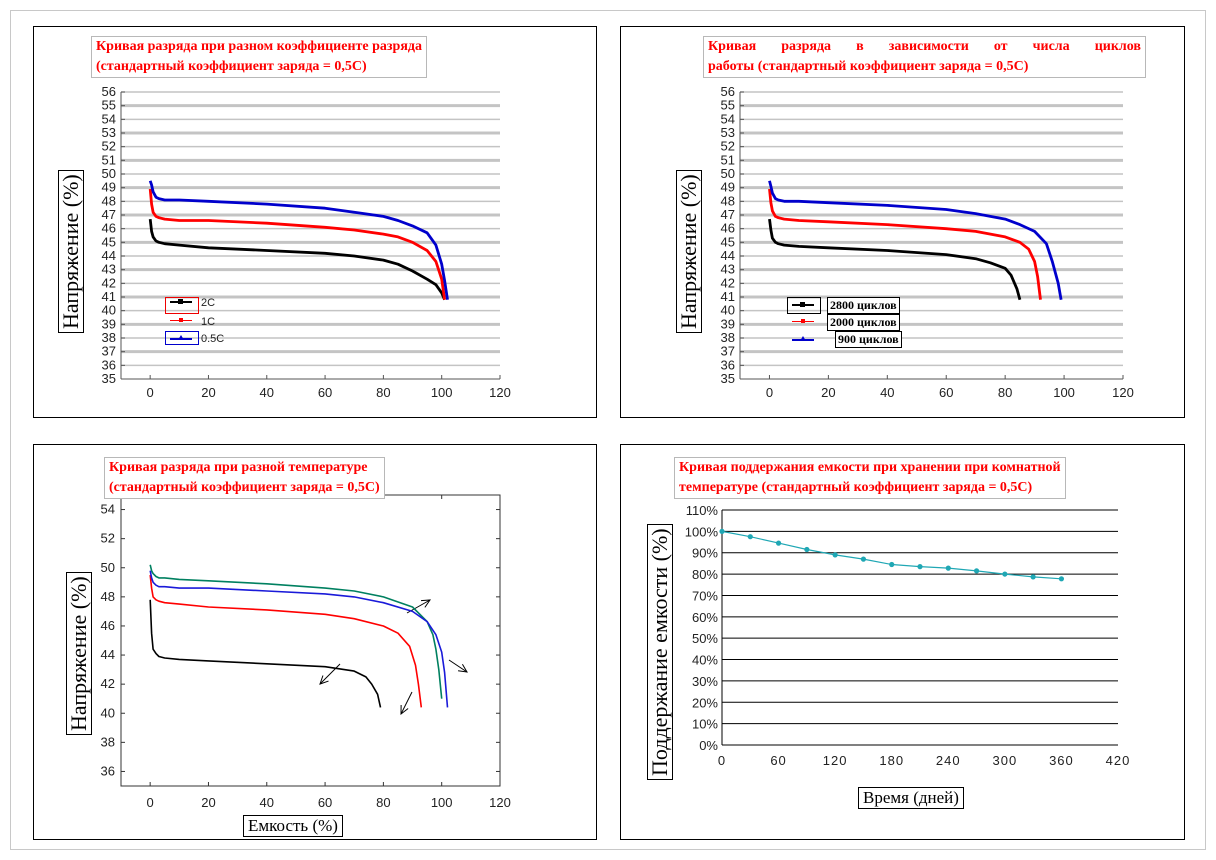  Describe the element at coordinates (705, 574) in the screenshot. I see `y-tick-label: 80%` at that location.